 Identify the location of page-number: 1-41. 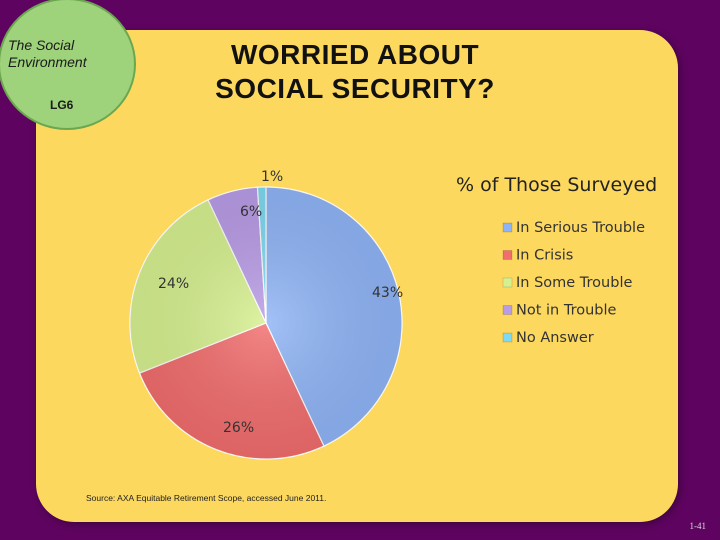
(698, 526).